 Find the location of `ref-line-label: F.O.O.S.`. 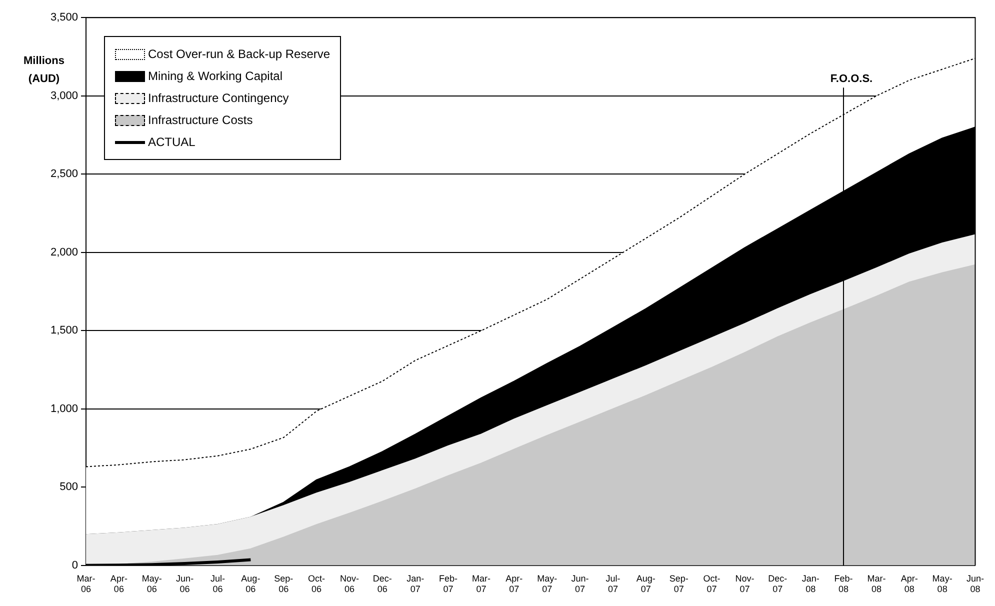

ref-line-label: F.O.O.S. is located at coordinates (851, 79).